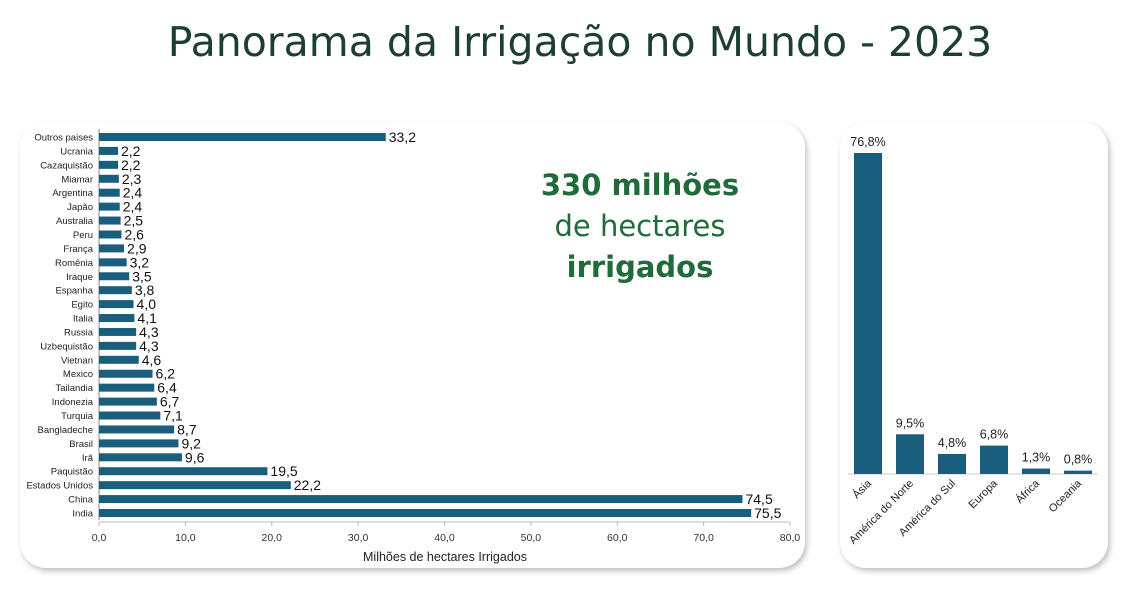 The width and height of the screenshot is (1128, 594). I want to click on category-label: França, so click(78, 249).